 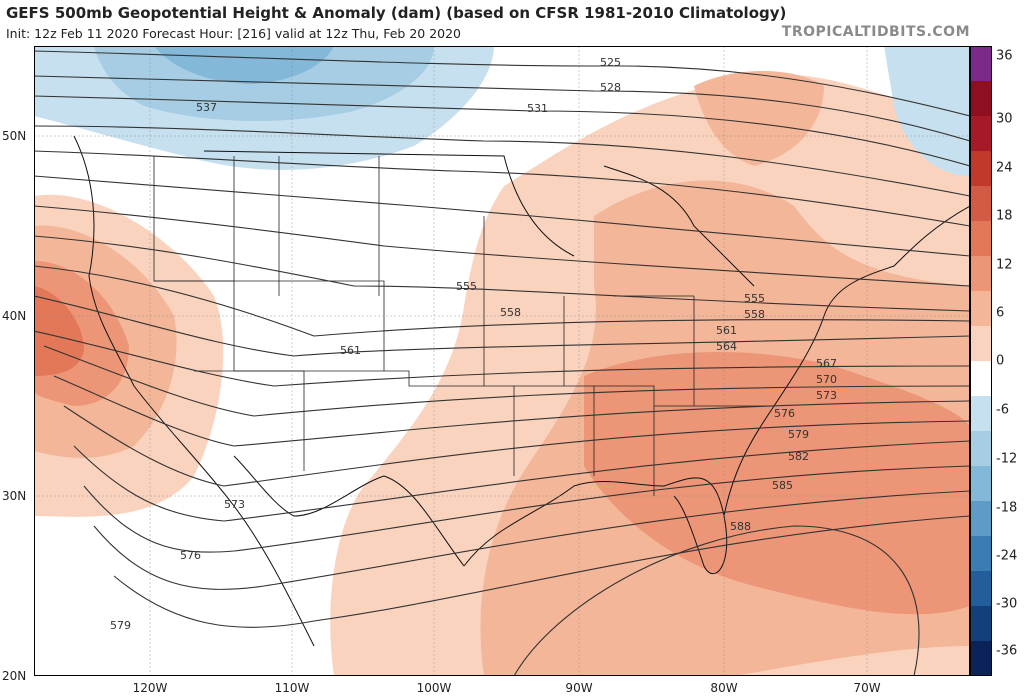 What do you see at coordinates (537, 108) in the screenshot?
I see `contour-label-531: 531` at bounding box center [537, 108].